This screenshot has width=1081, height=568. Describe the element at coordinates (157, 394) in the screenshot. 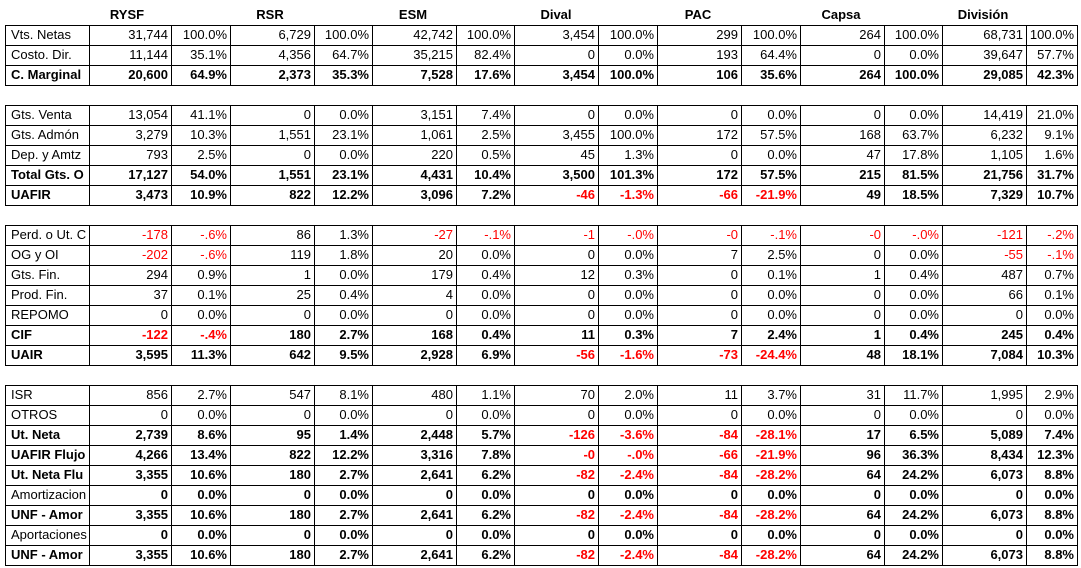

I see `value-cell: 856` at that location.